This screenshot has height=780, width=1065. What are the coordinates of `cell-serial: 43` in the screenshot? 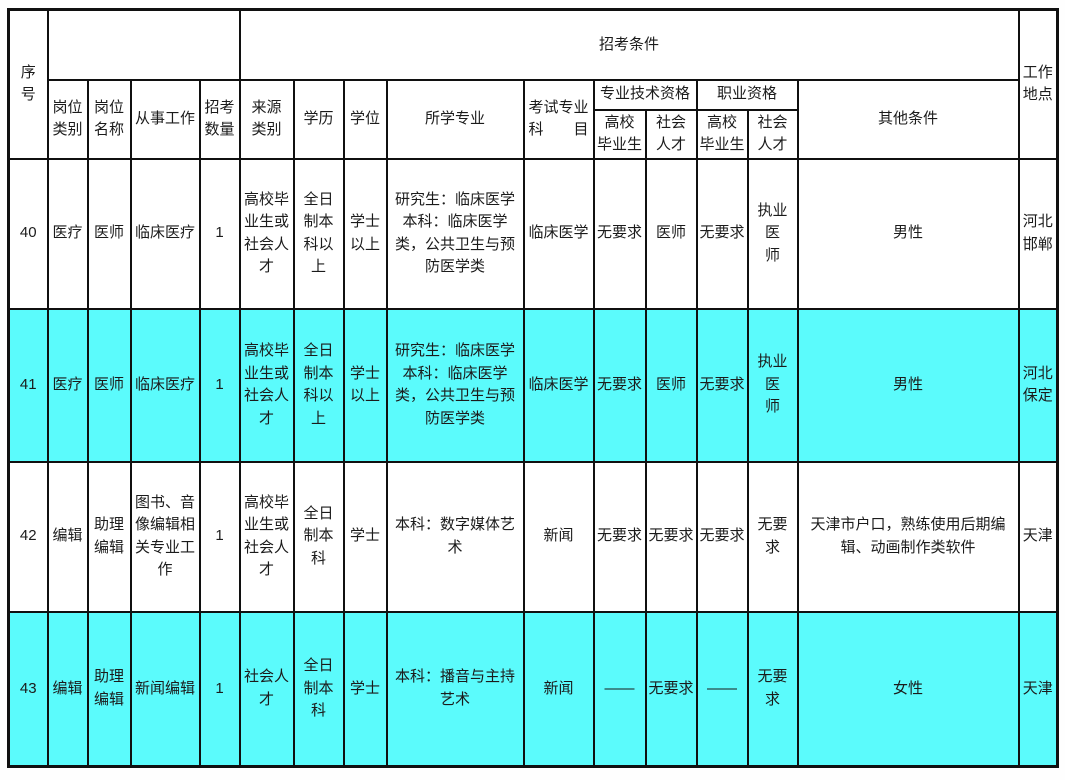 It's located at (28, 689).